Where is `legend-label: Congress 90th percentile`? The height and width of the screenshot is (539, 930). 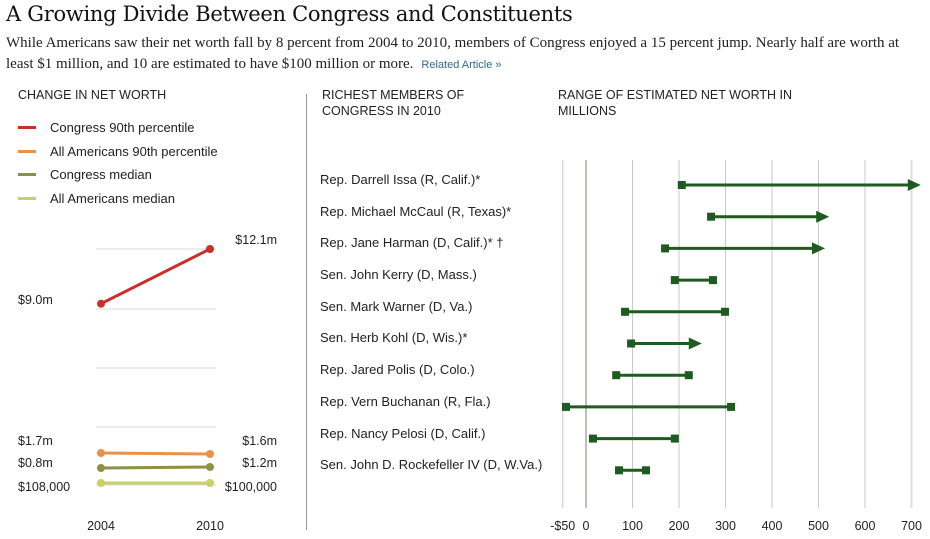
legend-label: Congress 90th percentile is located at coordinates (122, 128).